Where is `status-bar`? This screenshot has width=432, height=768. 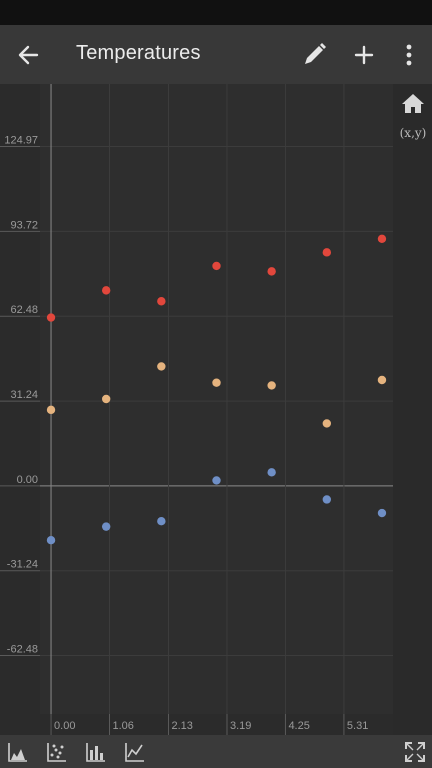
status-bar is located at coordinates (216, 12).